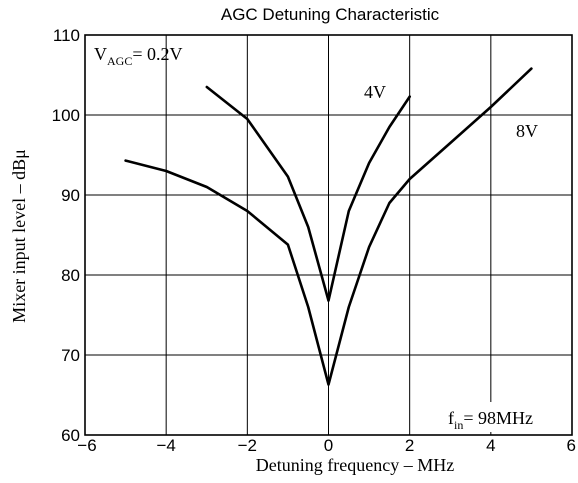  Describe the element at coordinates (458, 425) in the screenshot. I see `fin-sub: in` at that location.